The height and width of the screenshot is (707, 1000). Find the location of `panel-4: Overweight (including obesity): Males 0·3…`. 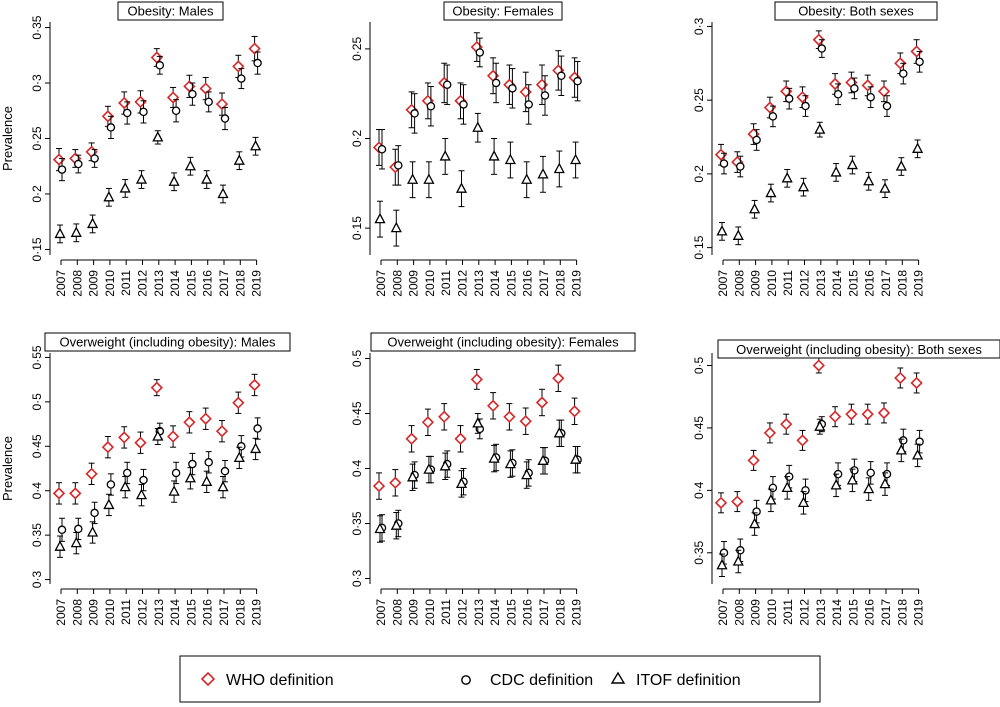

panel-4: Overweight (including obesity): Males 0·3… is located at coordinates (145, 479).